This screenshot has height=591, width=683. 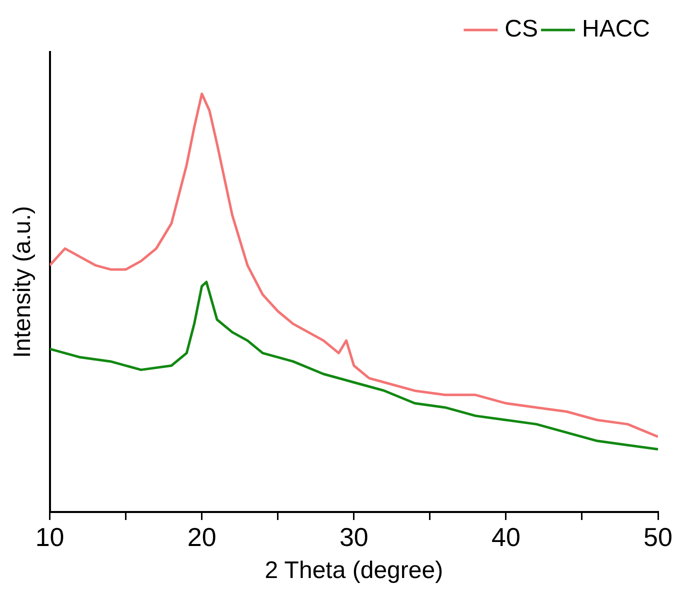 What do you see at coordinates (353, 537) in the screenshot?
I see `x-tick-label: 30` at bounding box center [353, 537].